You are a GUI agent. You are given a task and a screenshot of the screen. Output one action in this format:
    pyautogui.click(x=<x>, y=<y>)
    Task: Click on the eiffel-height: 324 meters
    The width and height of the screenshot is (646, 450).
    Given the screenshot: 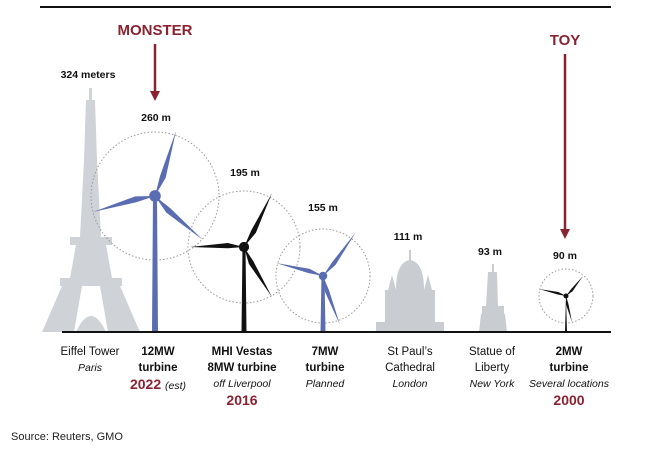 What is the action you would take?
    pyautogui.click(x=88, y=75)
    